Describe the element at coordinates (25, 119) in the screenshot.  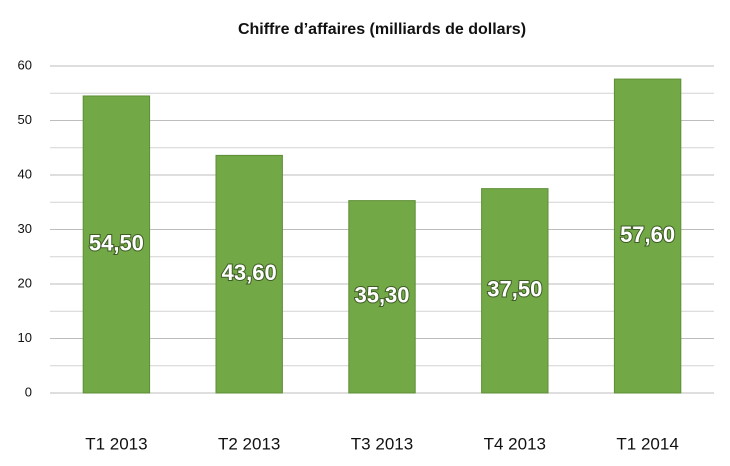
I see `y-tick-label: 50` at that location.